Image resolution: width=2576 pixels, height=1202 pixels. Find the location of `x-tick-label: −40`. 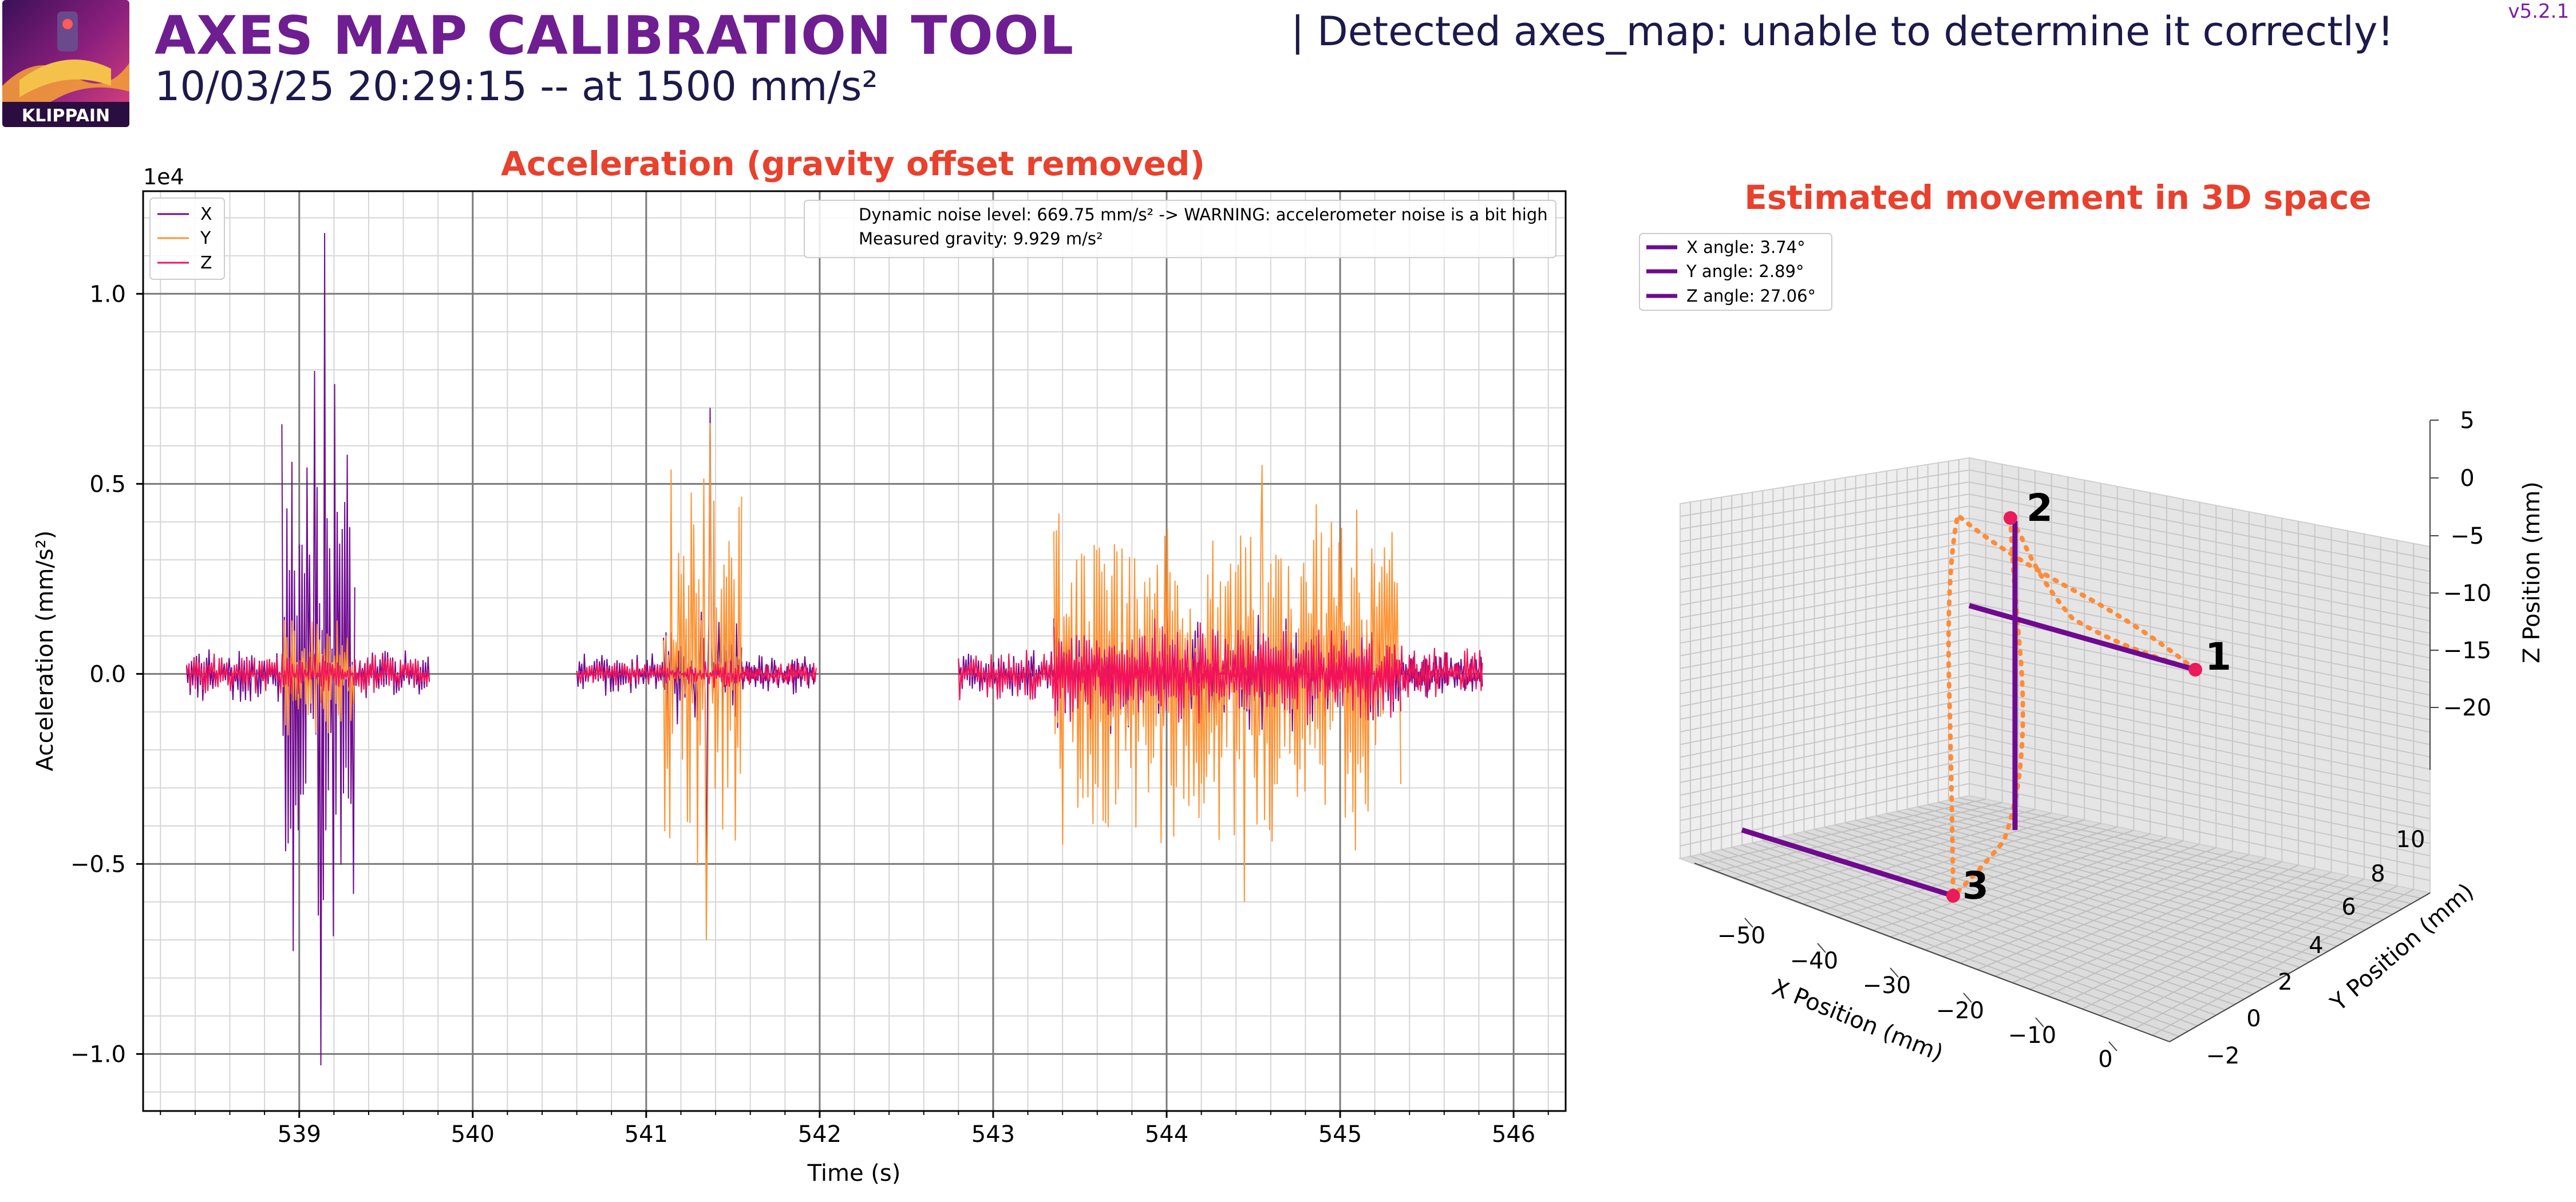

x-tick-label: −40 is located at coordinates (1814, 961).